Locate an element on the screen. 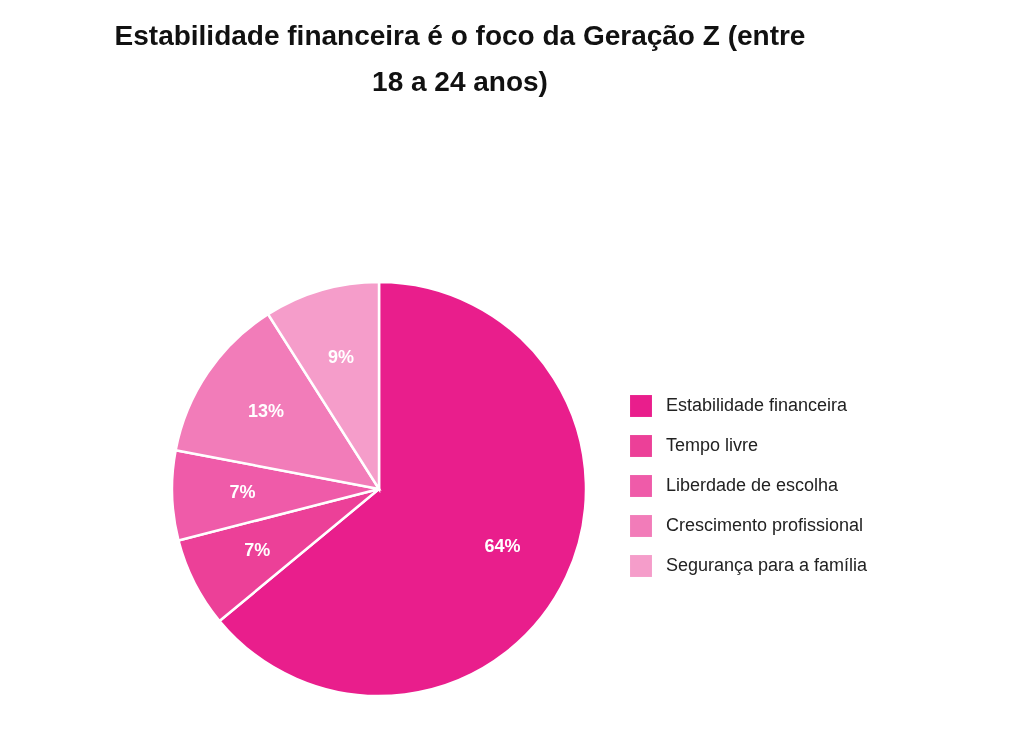  legend-label: Crescimento profissional is located at coordinates (765, 525).